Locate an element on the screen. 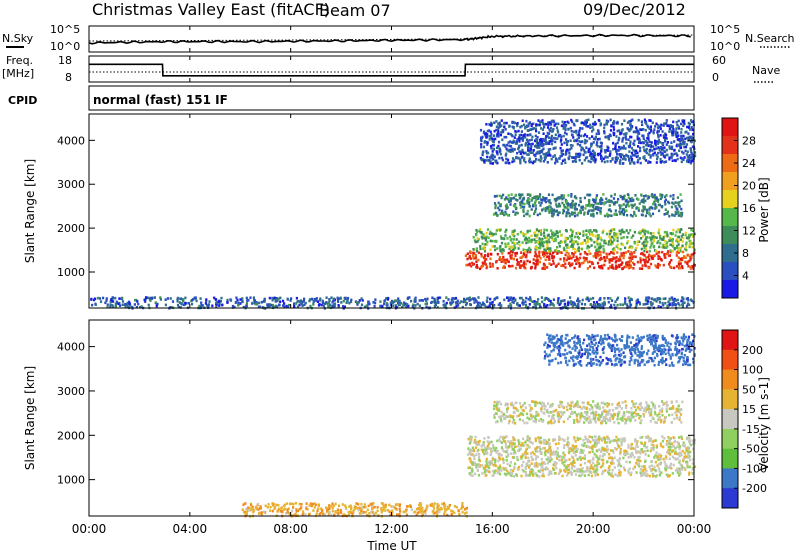 This screenshot has height=554, width=800. cpid-panel-frame is located at coordinates (391, 98).